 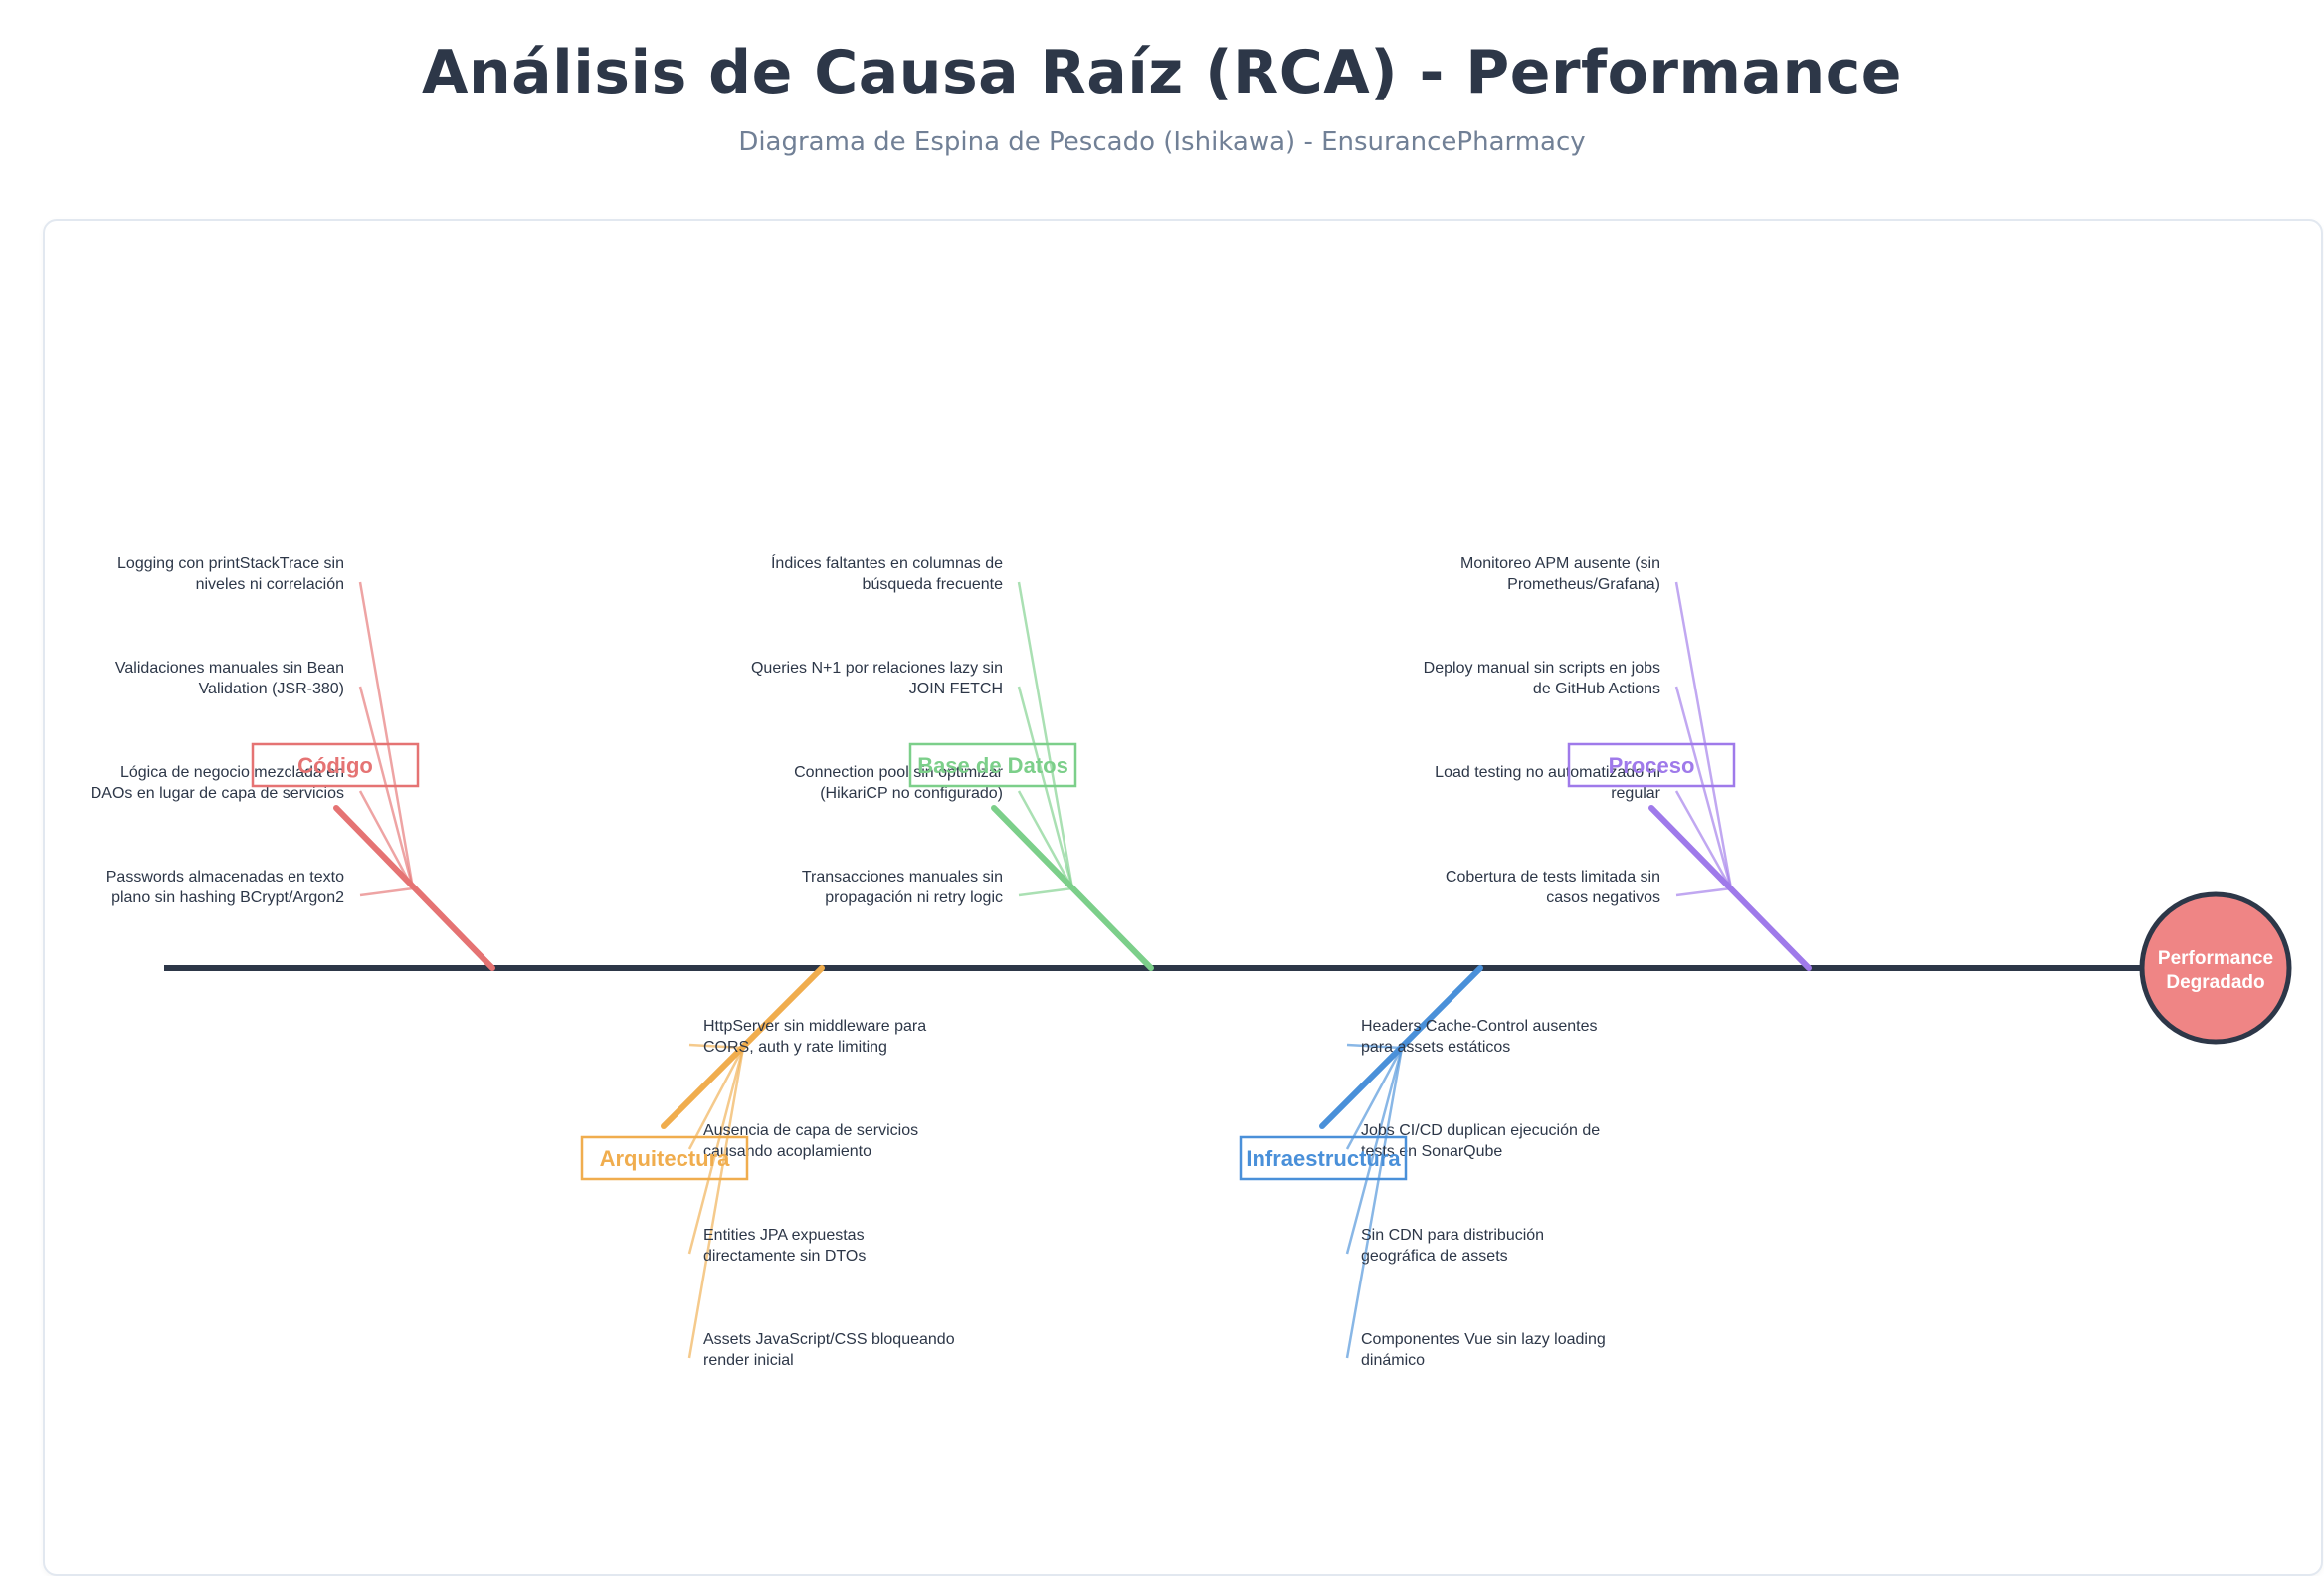 I want to click on cause-line: Deploy manual sin scripts en jobs, so click(x=1542, y=668).